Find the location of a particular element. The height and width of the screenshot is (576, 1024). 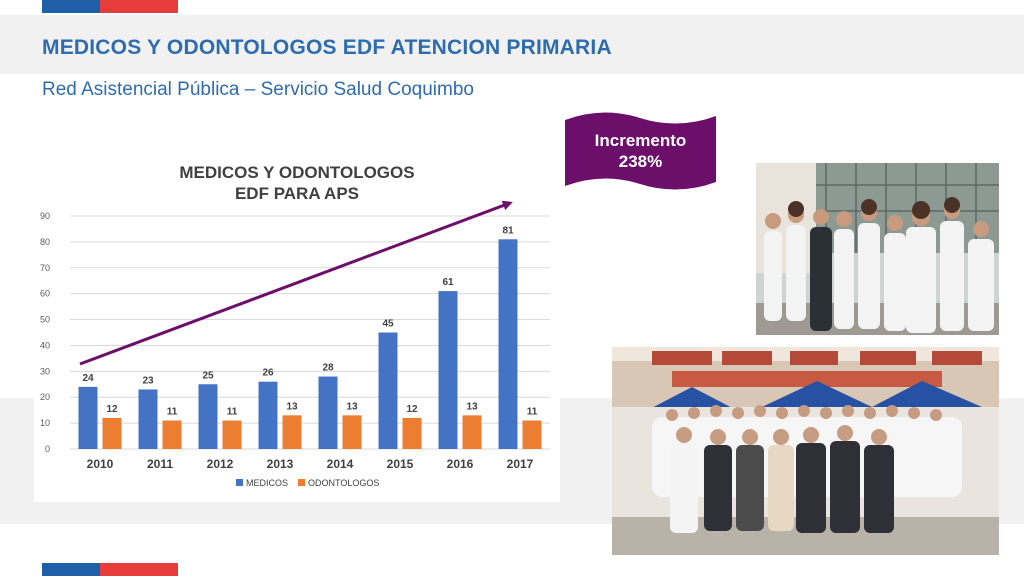

y-tick-label: 70 is located at coordinates (45, 268).